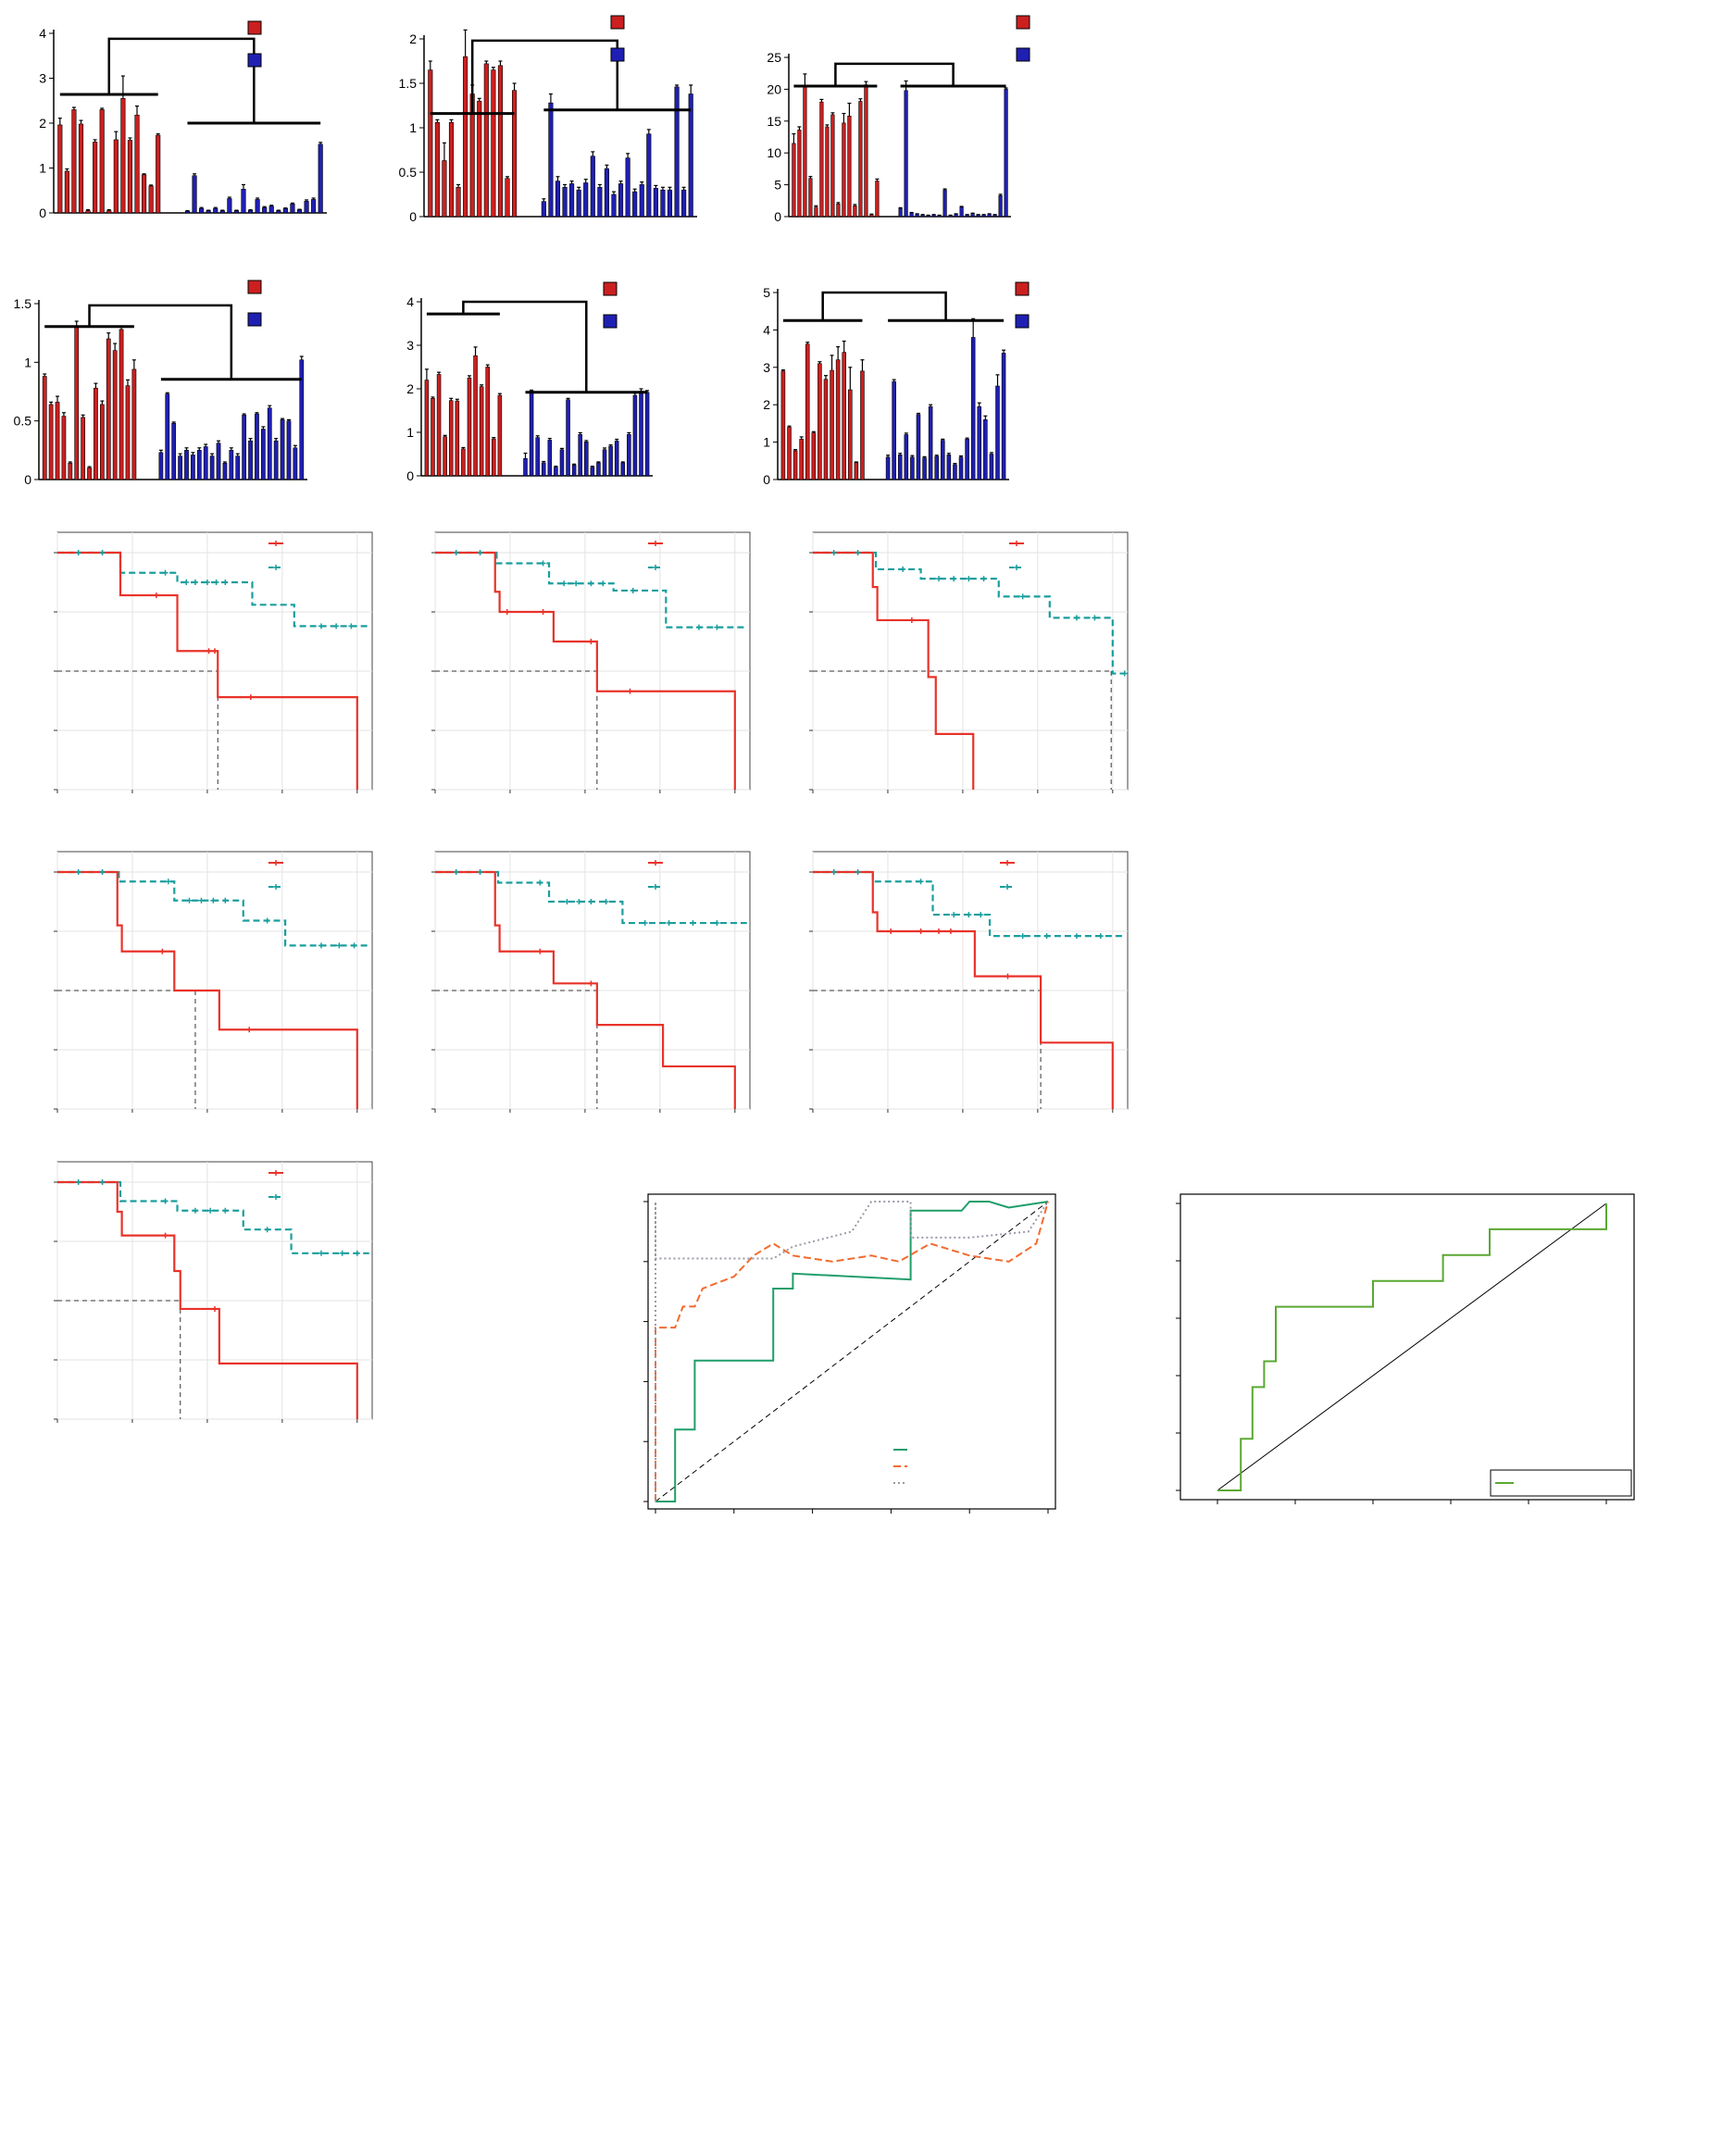  What do you see at coordinates (1406, 1348) in the screenshot?
I see `roc-chart-o` at bounding box center [1406, 1348].